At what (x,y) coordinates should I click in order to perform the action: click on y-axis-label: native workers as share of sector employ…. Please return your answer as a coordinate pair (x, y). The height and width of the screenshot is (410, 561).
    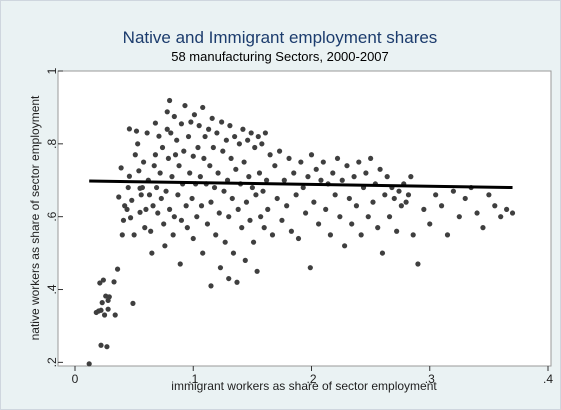
    Looking at the image, I should click on (35, 217).